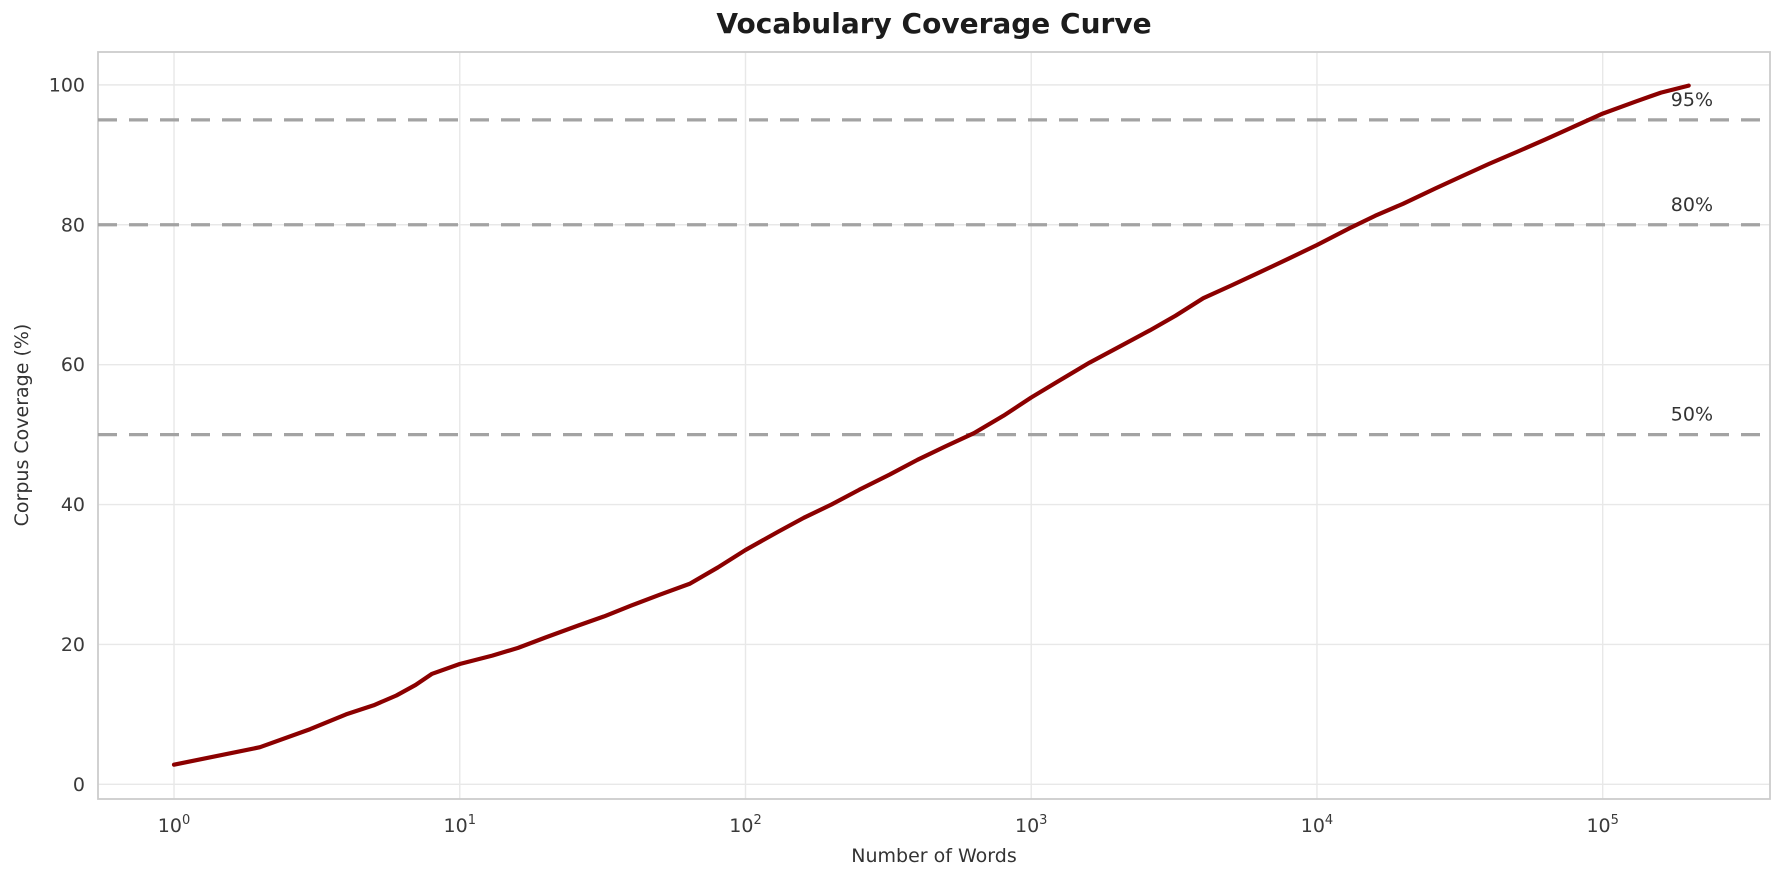  What do you see at coordinates (1317, 825) in the screenshot?
I see `x-tick-label-10e4: 10⁴` at bounding box center [1317, 825].